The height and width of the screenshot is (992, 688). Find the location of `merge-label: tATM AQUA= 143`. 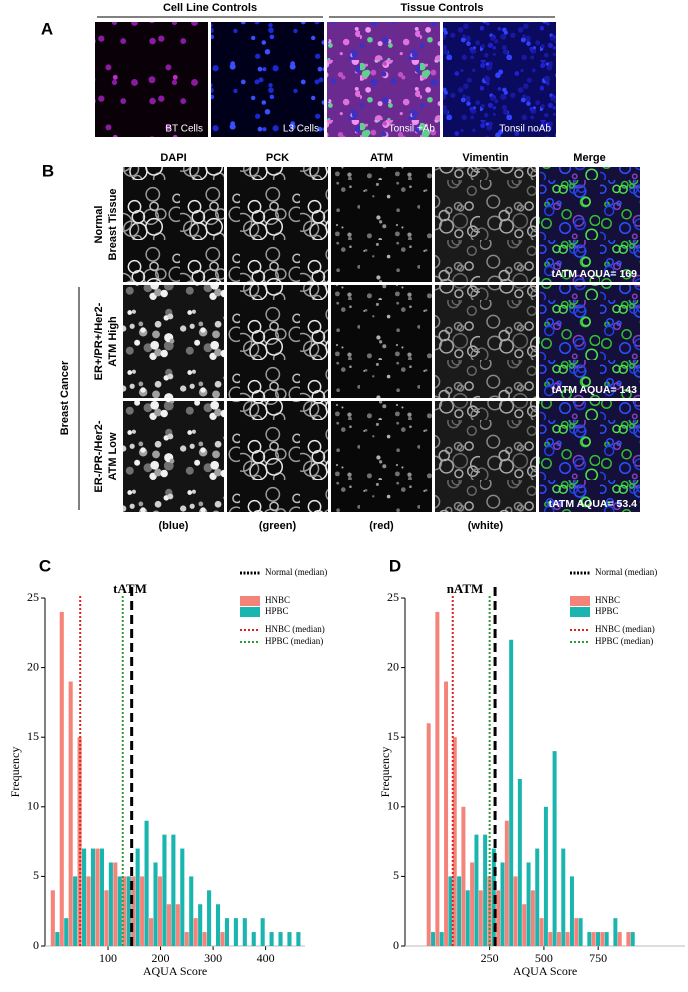

merge-label: tATM AQUA= 143 is located at coordinates (595, 390).